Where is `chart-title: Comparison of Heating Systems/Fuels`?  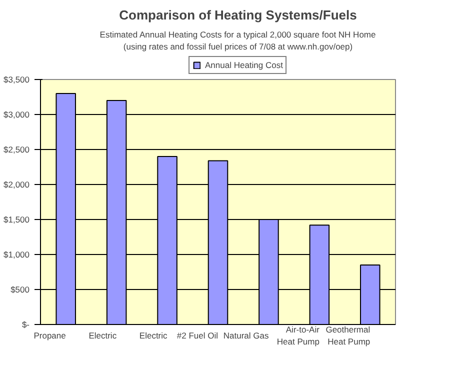
chart-title: Comparison of Heating Systems/Fuels is located at coordinates (238, 15).